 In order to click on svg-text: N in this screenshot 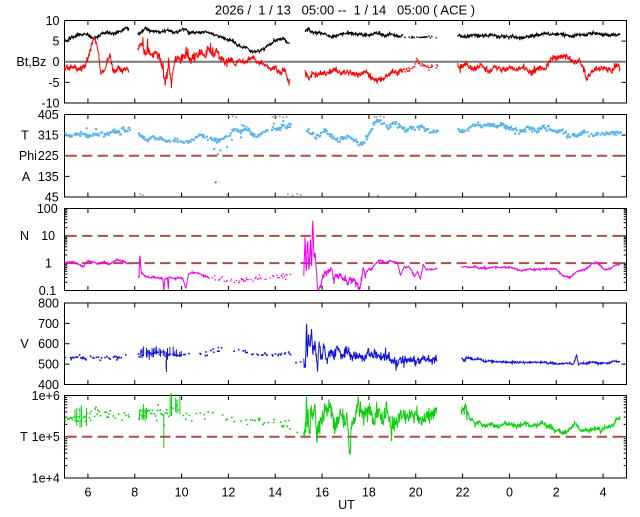, I will do `click(24, 236)`.